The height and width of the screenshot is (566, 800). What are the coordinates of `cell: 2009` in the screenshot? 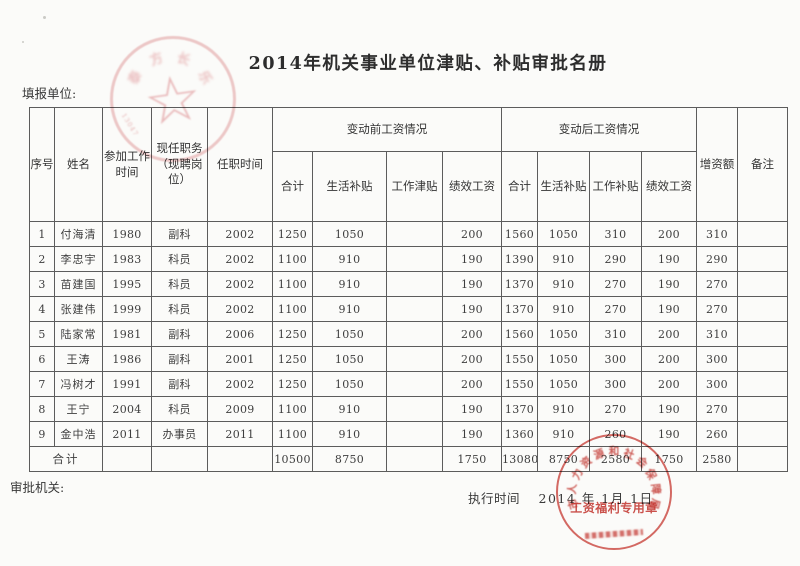 It's located at (240, 409).